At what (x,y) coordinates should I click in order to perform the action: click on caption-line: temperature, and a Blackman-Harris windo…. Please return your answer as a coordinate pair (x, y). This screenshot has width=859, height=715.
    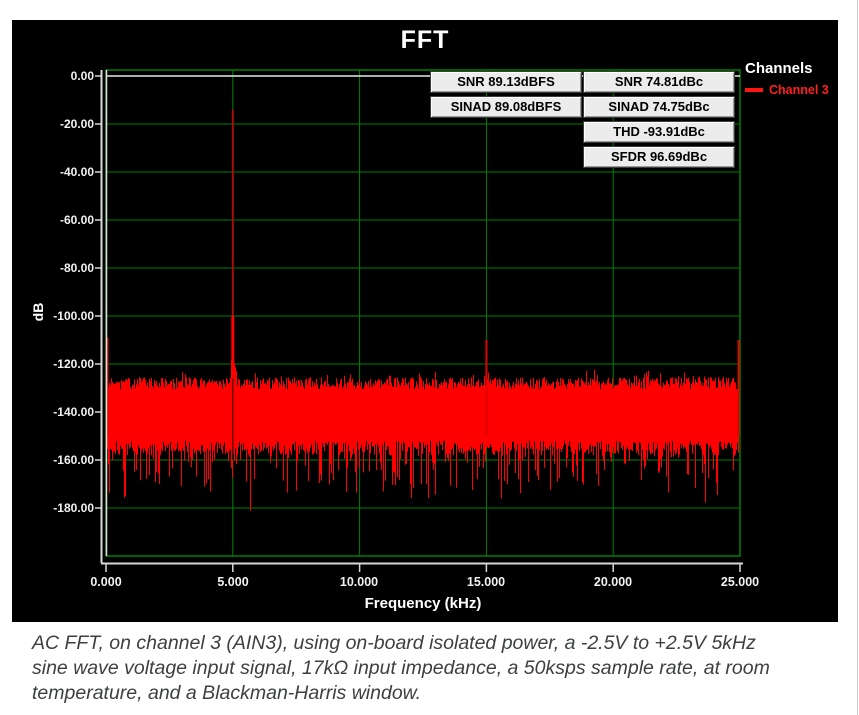
    Looking at the image, I should click on (227, 693).